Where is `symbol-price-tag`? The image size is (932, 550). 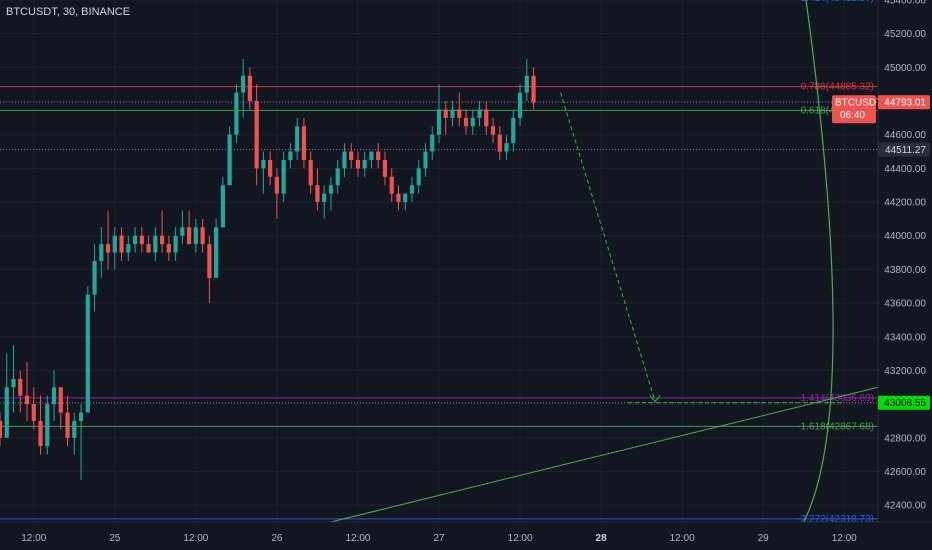 symbol-price-tag is located at coordinates (854, 109).